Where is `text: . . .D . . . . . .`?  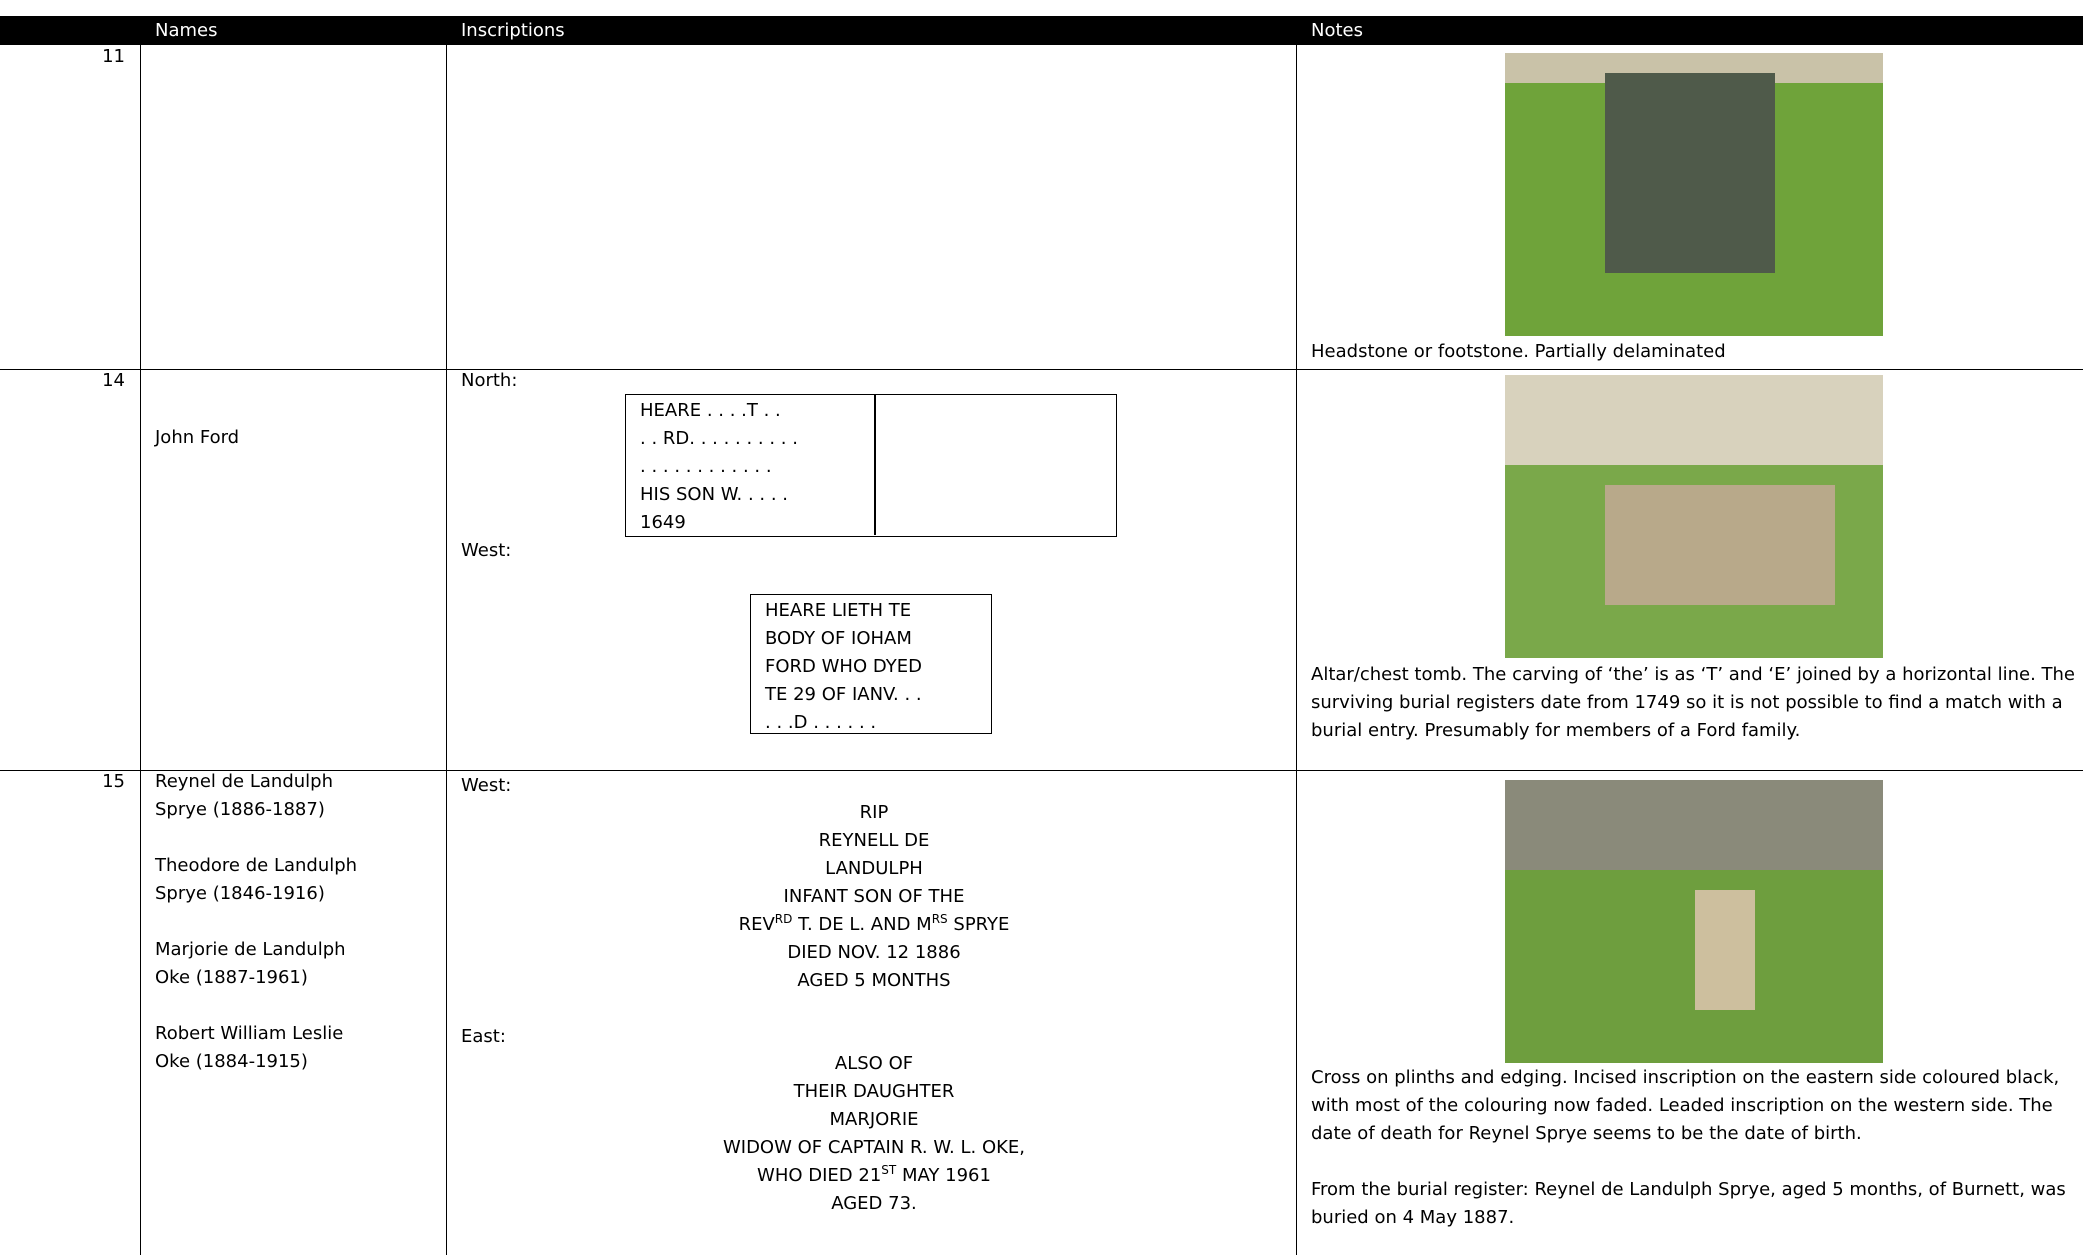
text: . . .D . . . . . . is located at coordinates (821, 722).